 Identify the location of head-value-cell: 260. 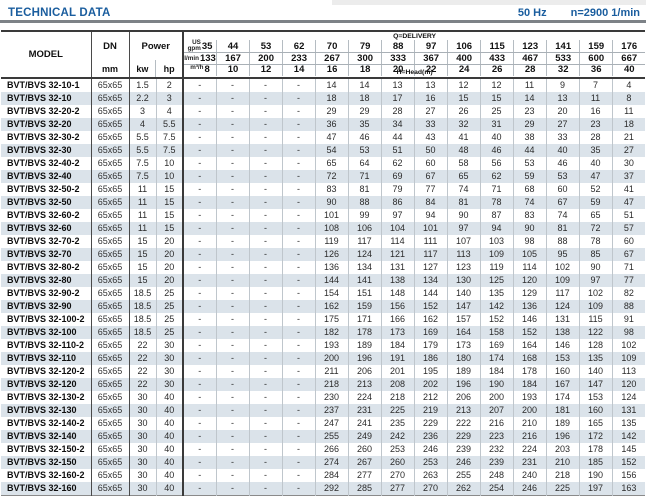
(365, 449).